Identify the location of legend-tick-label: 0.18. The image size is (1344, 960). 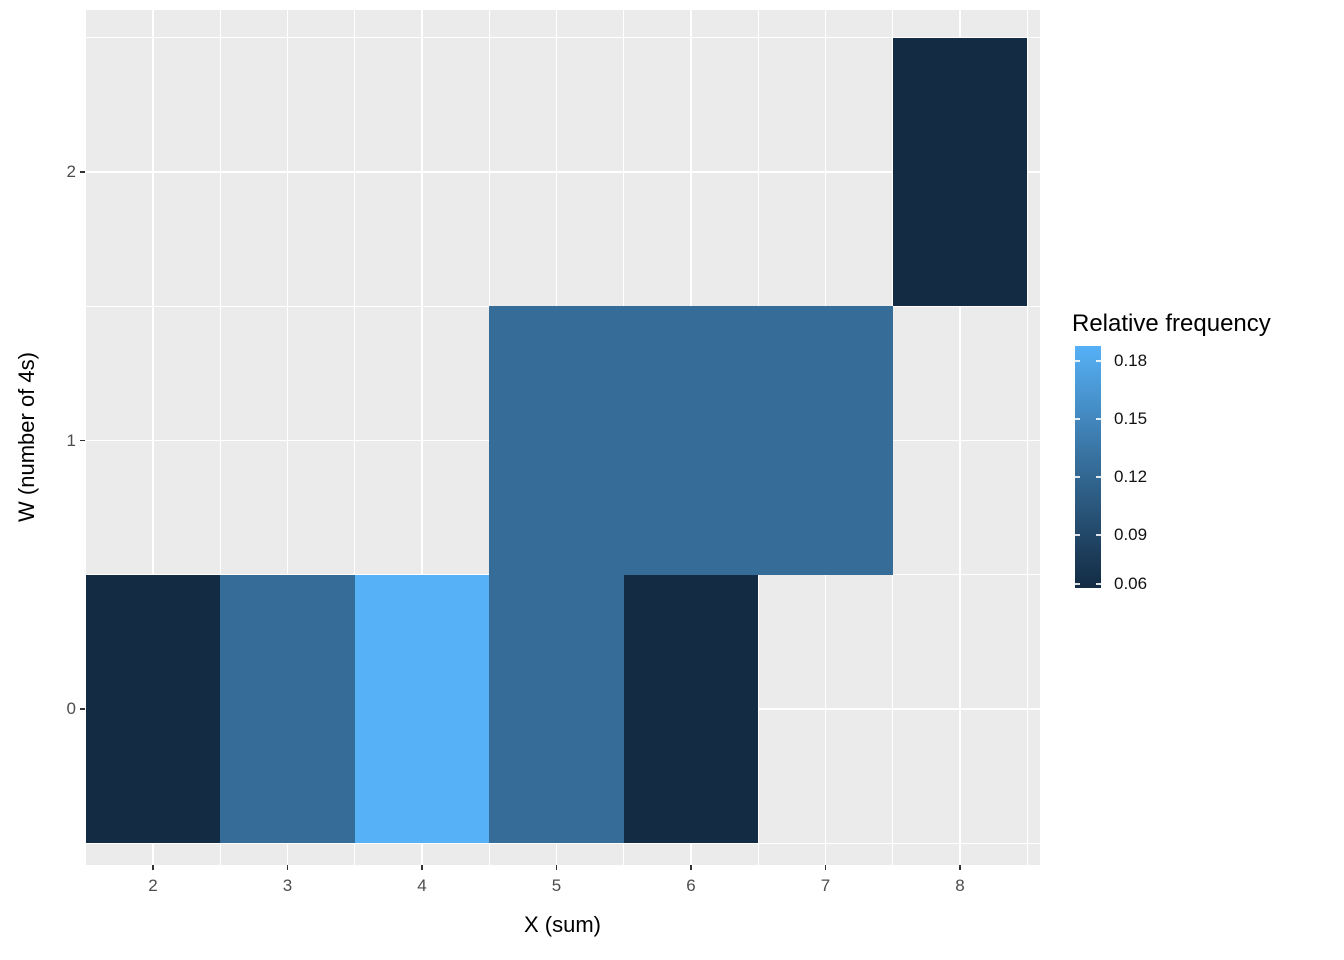
(1131, 360).